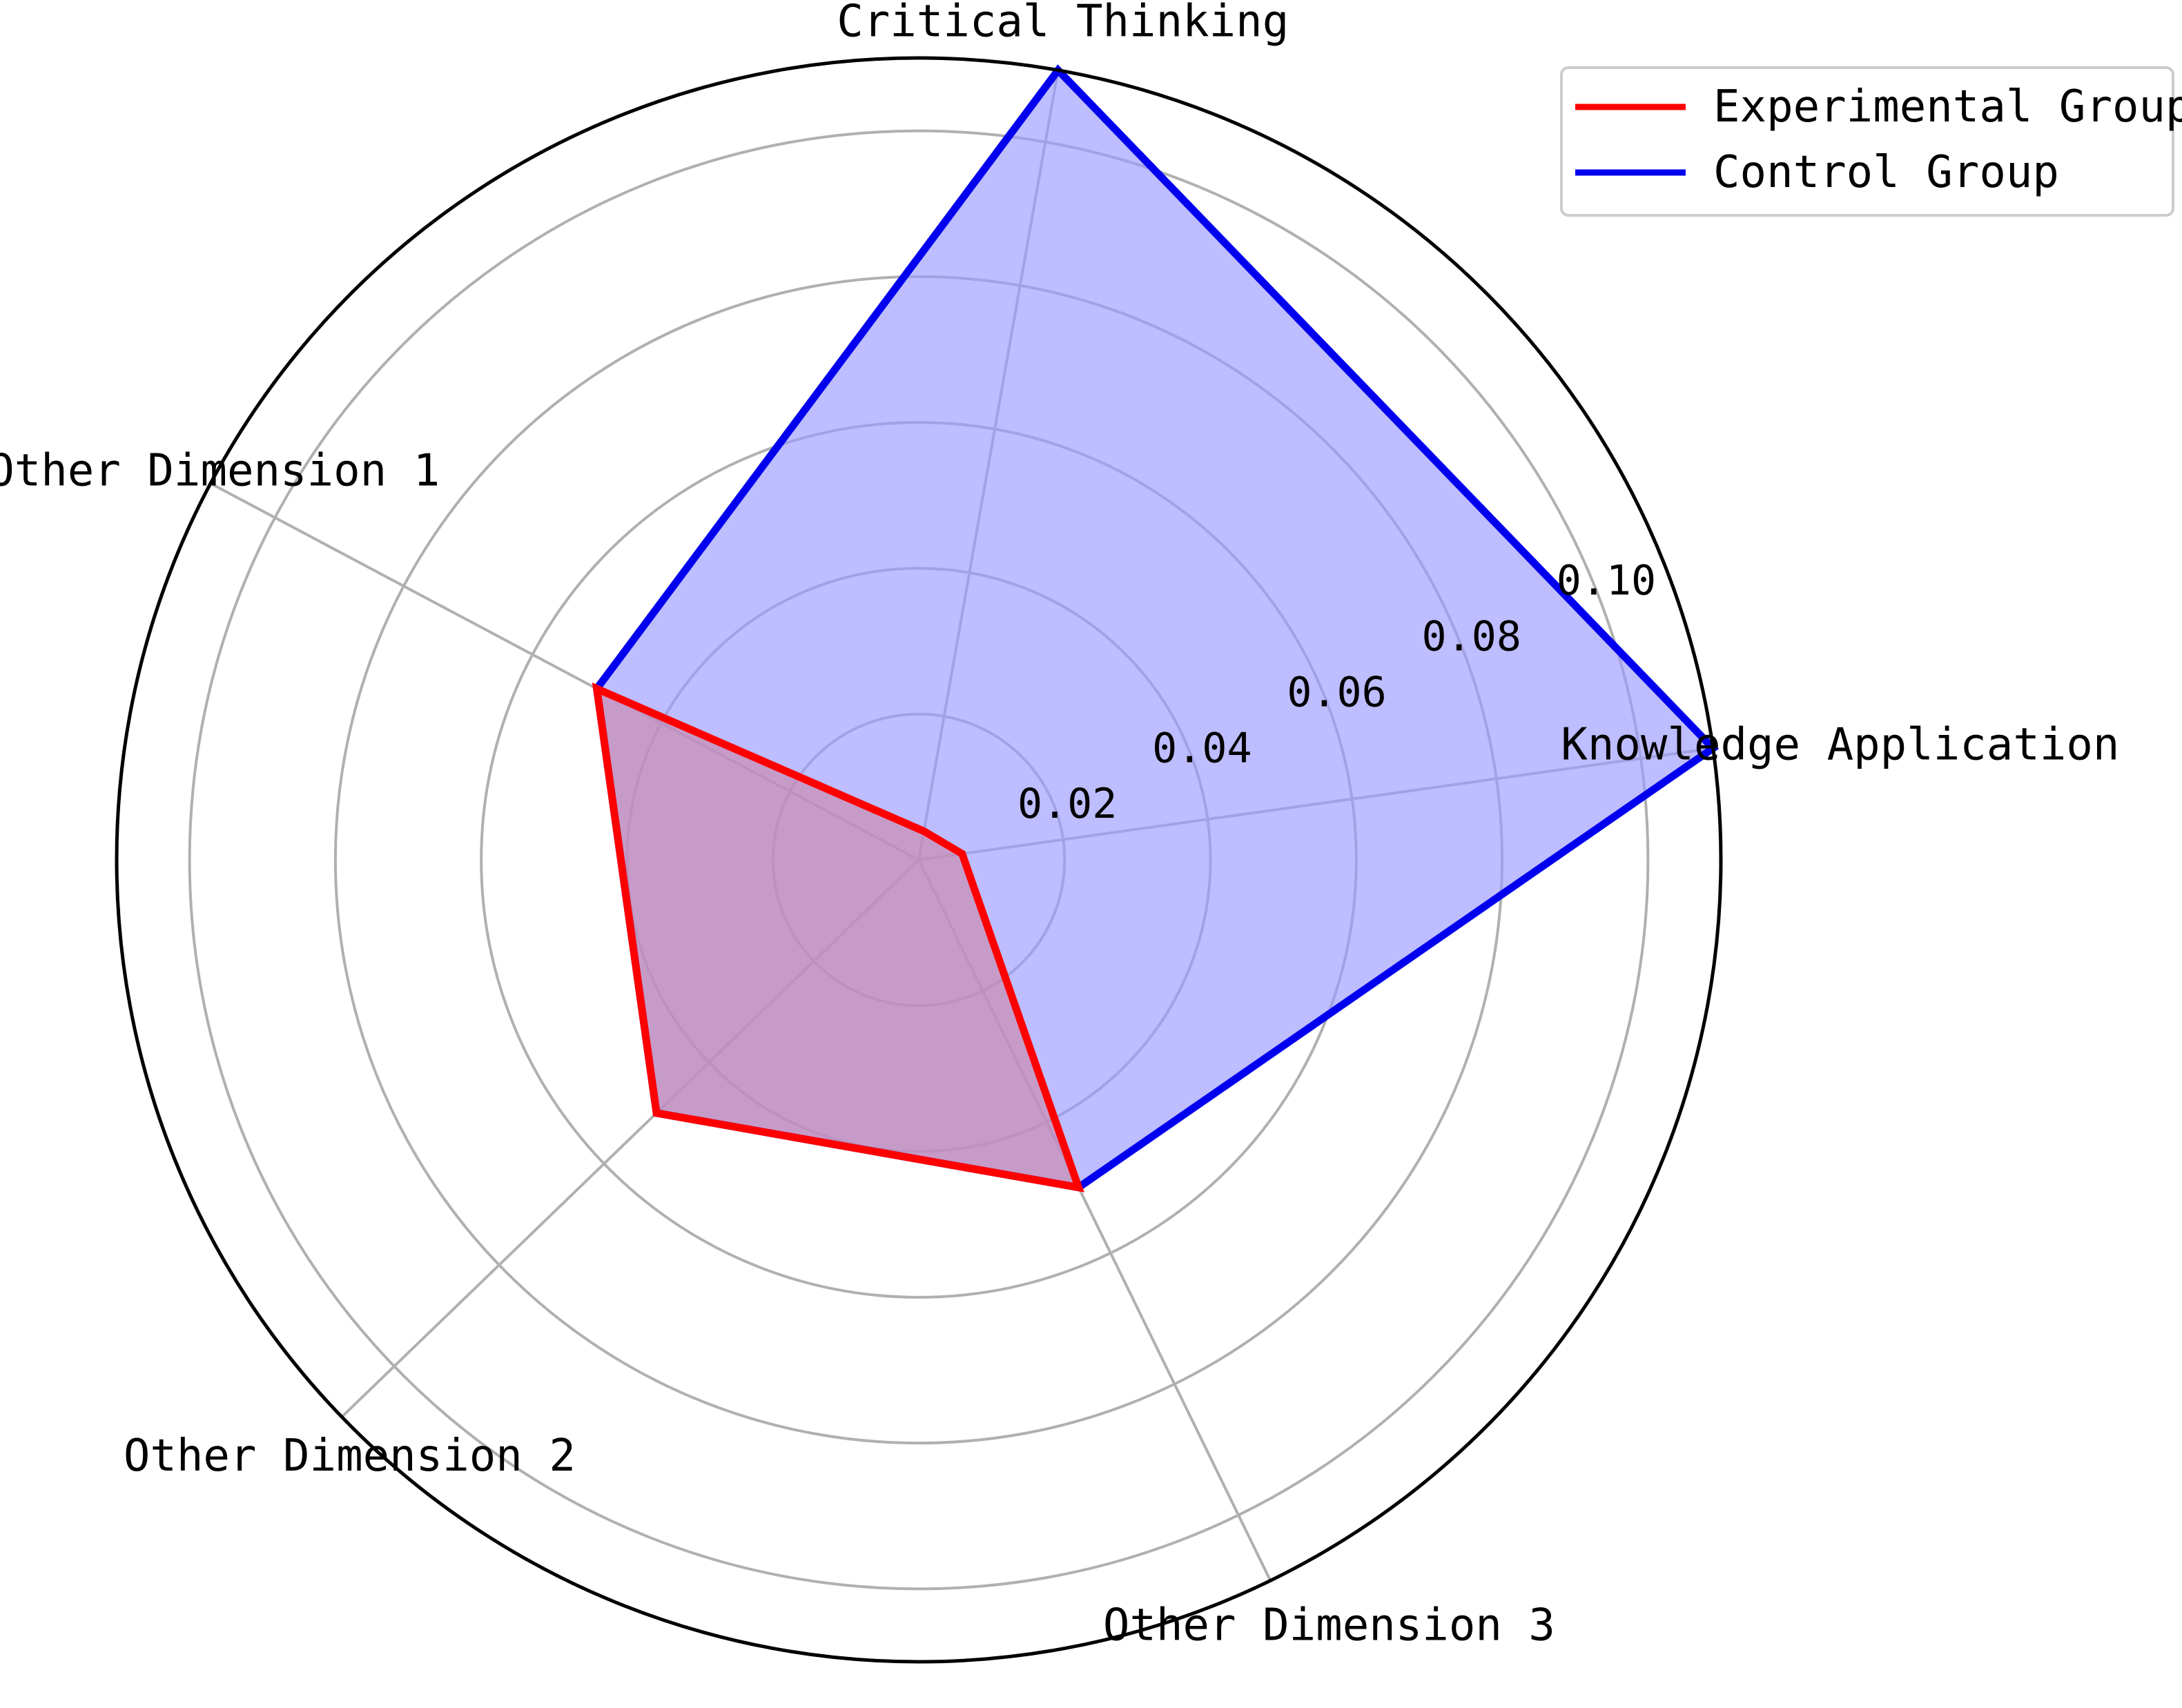 This screenshot has height=1708, width=2182. What do you see at coordinates (1202, 748) in the screenshot?
I see `radial-tick-label-1: 0.04` at bounding box center [1202, 748].